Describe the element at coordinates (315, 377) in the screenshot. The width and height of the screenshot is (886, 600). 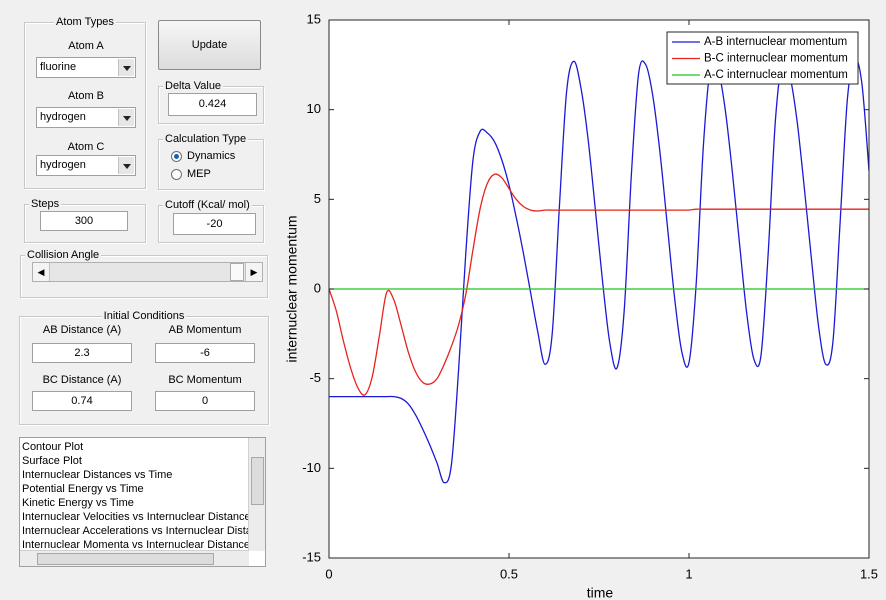
I see `y-tick-label: -5` at that location.